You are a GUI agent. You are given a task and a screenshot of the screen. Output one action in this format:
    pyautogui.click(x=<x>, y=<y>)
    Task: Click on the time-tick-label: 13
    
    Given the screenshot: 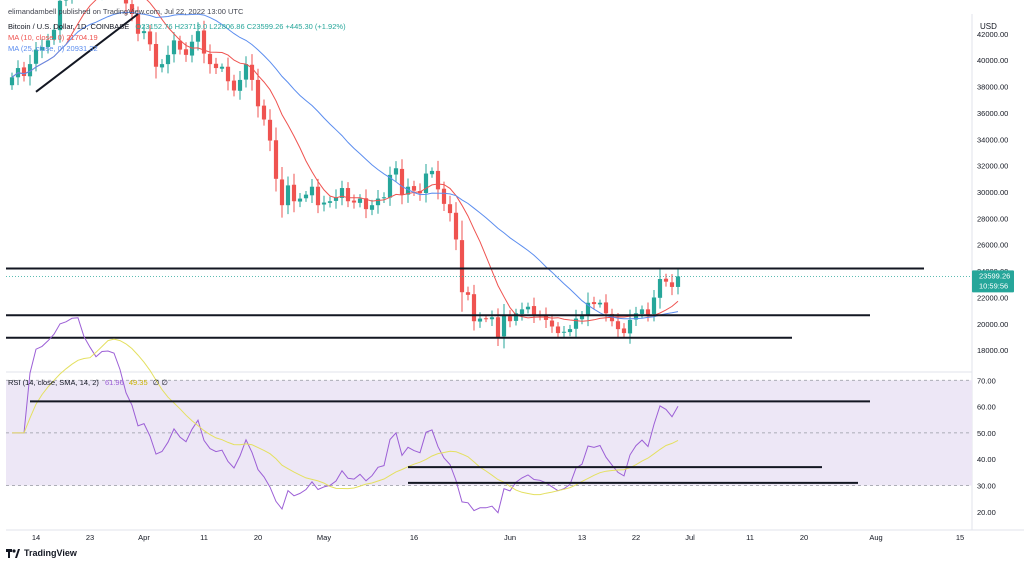 What is the action you would take?
    pyautogui.click(x=582, y=537)
    